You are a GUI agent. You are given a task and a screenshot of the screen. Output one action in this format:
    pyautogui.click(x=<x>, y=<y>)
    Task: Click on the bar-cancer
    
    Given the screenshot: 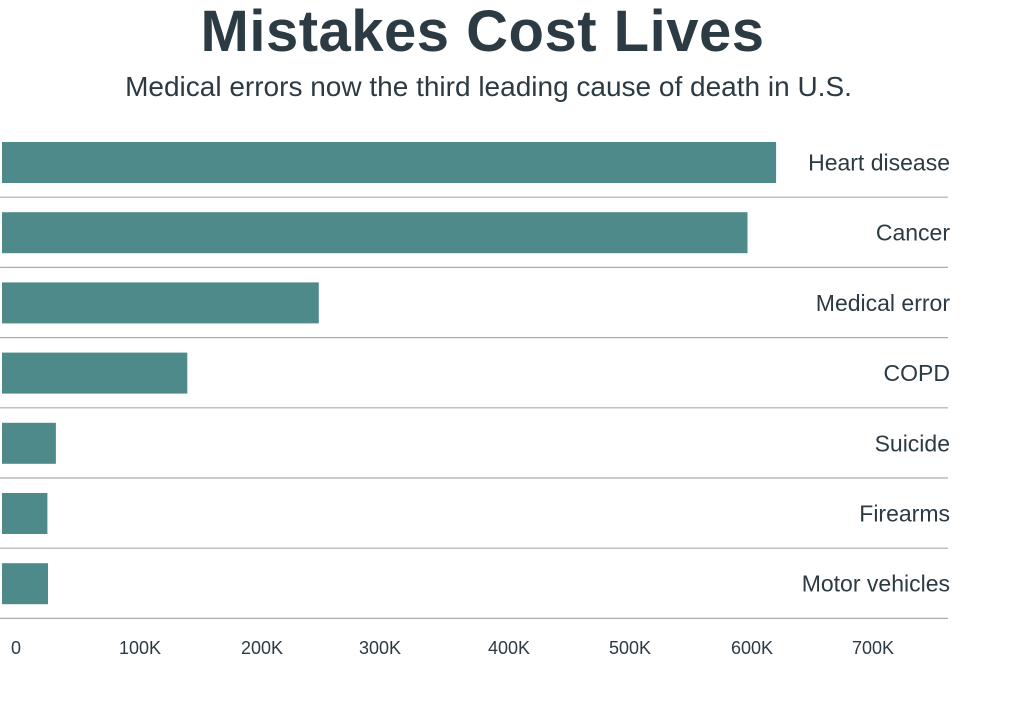 What is the action you would take?
    pyautogui.click(x=375, y=233)
    